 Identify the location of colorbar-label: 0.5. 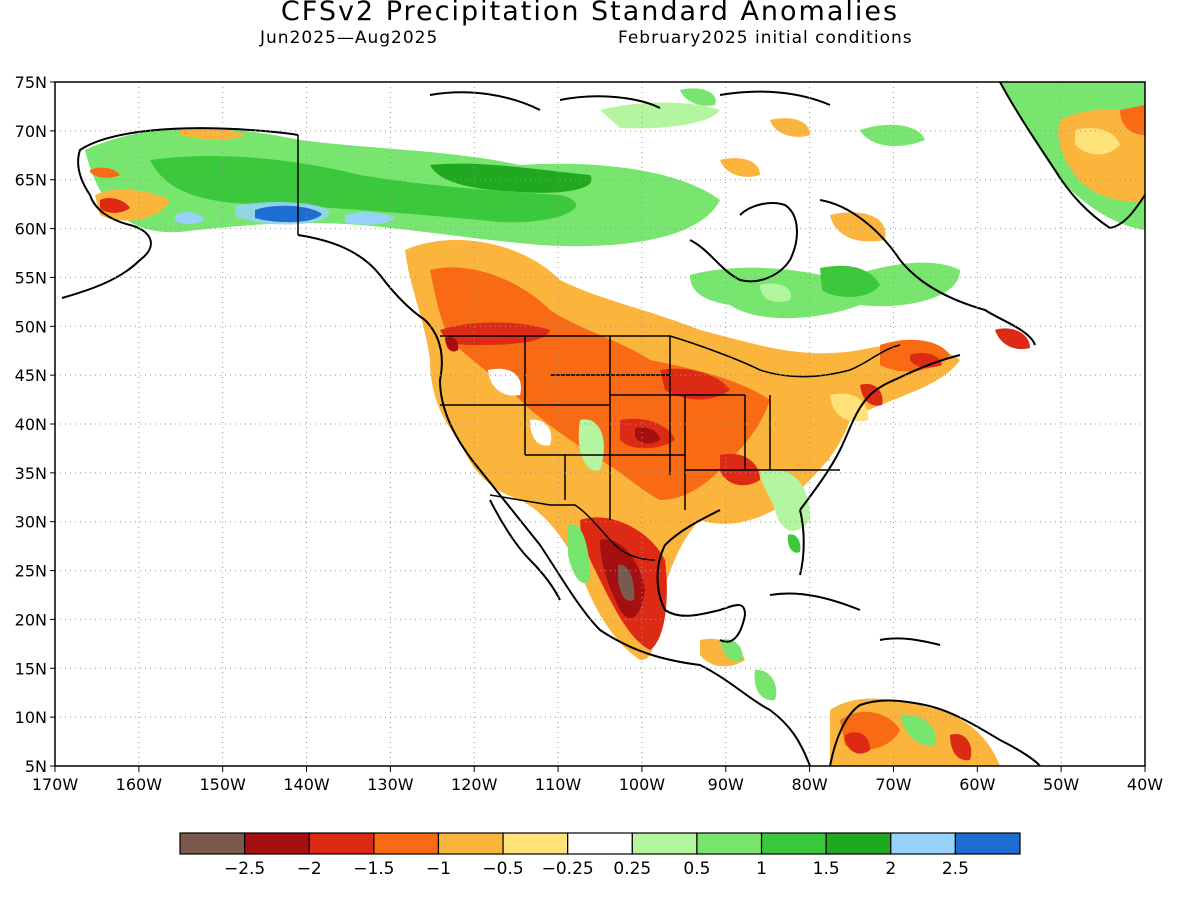
(696, 869).